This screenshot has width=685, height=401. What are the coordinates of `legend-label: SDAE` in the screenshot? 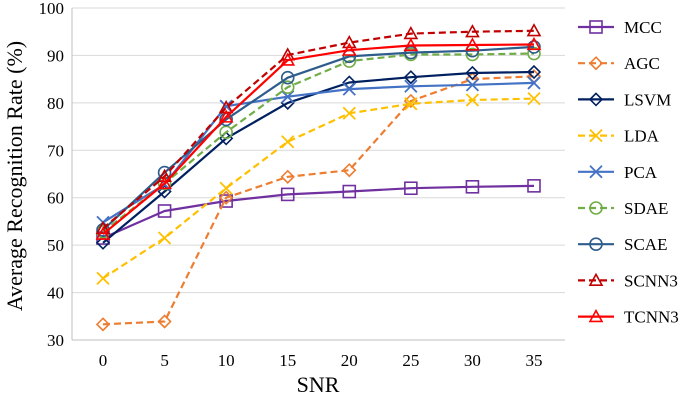 It's located at (646, 208).